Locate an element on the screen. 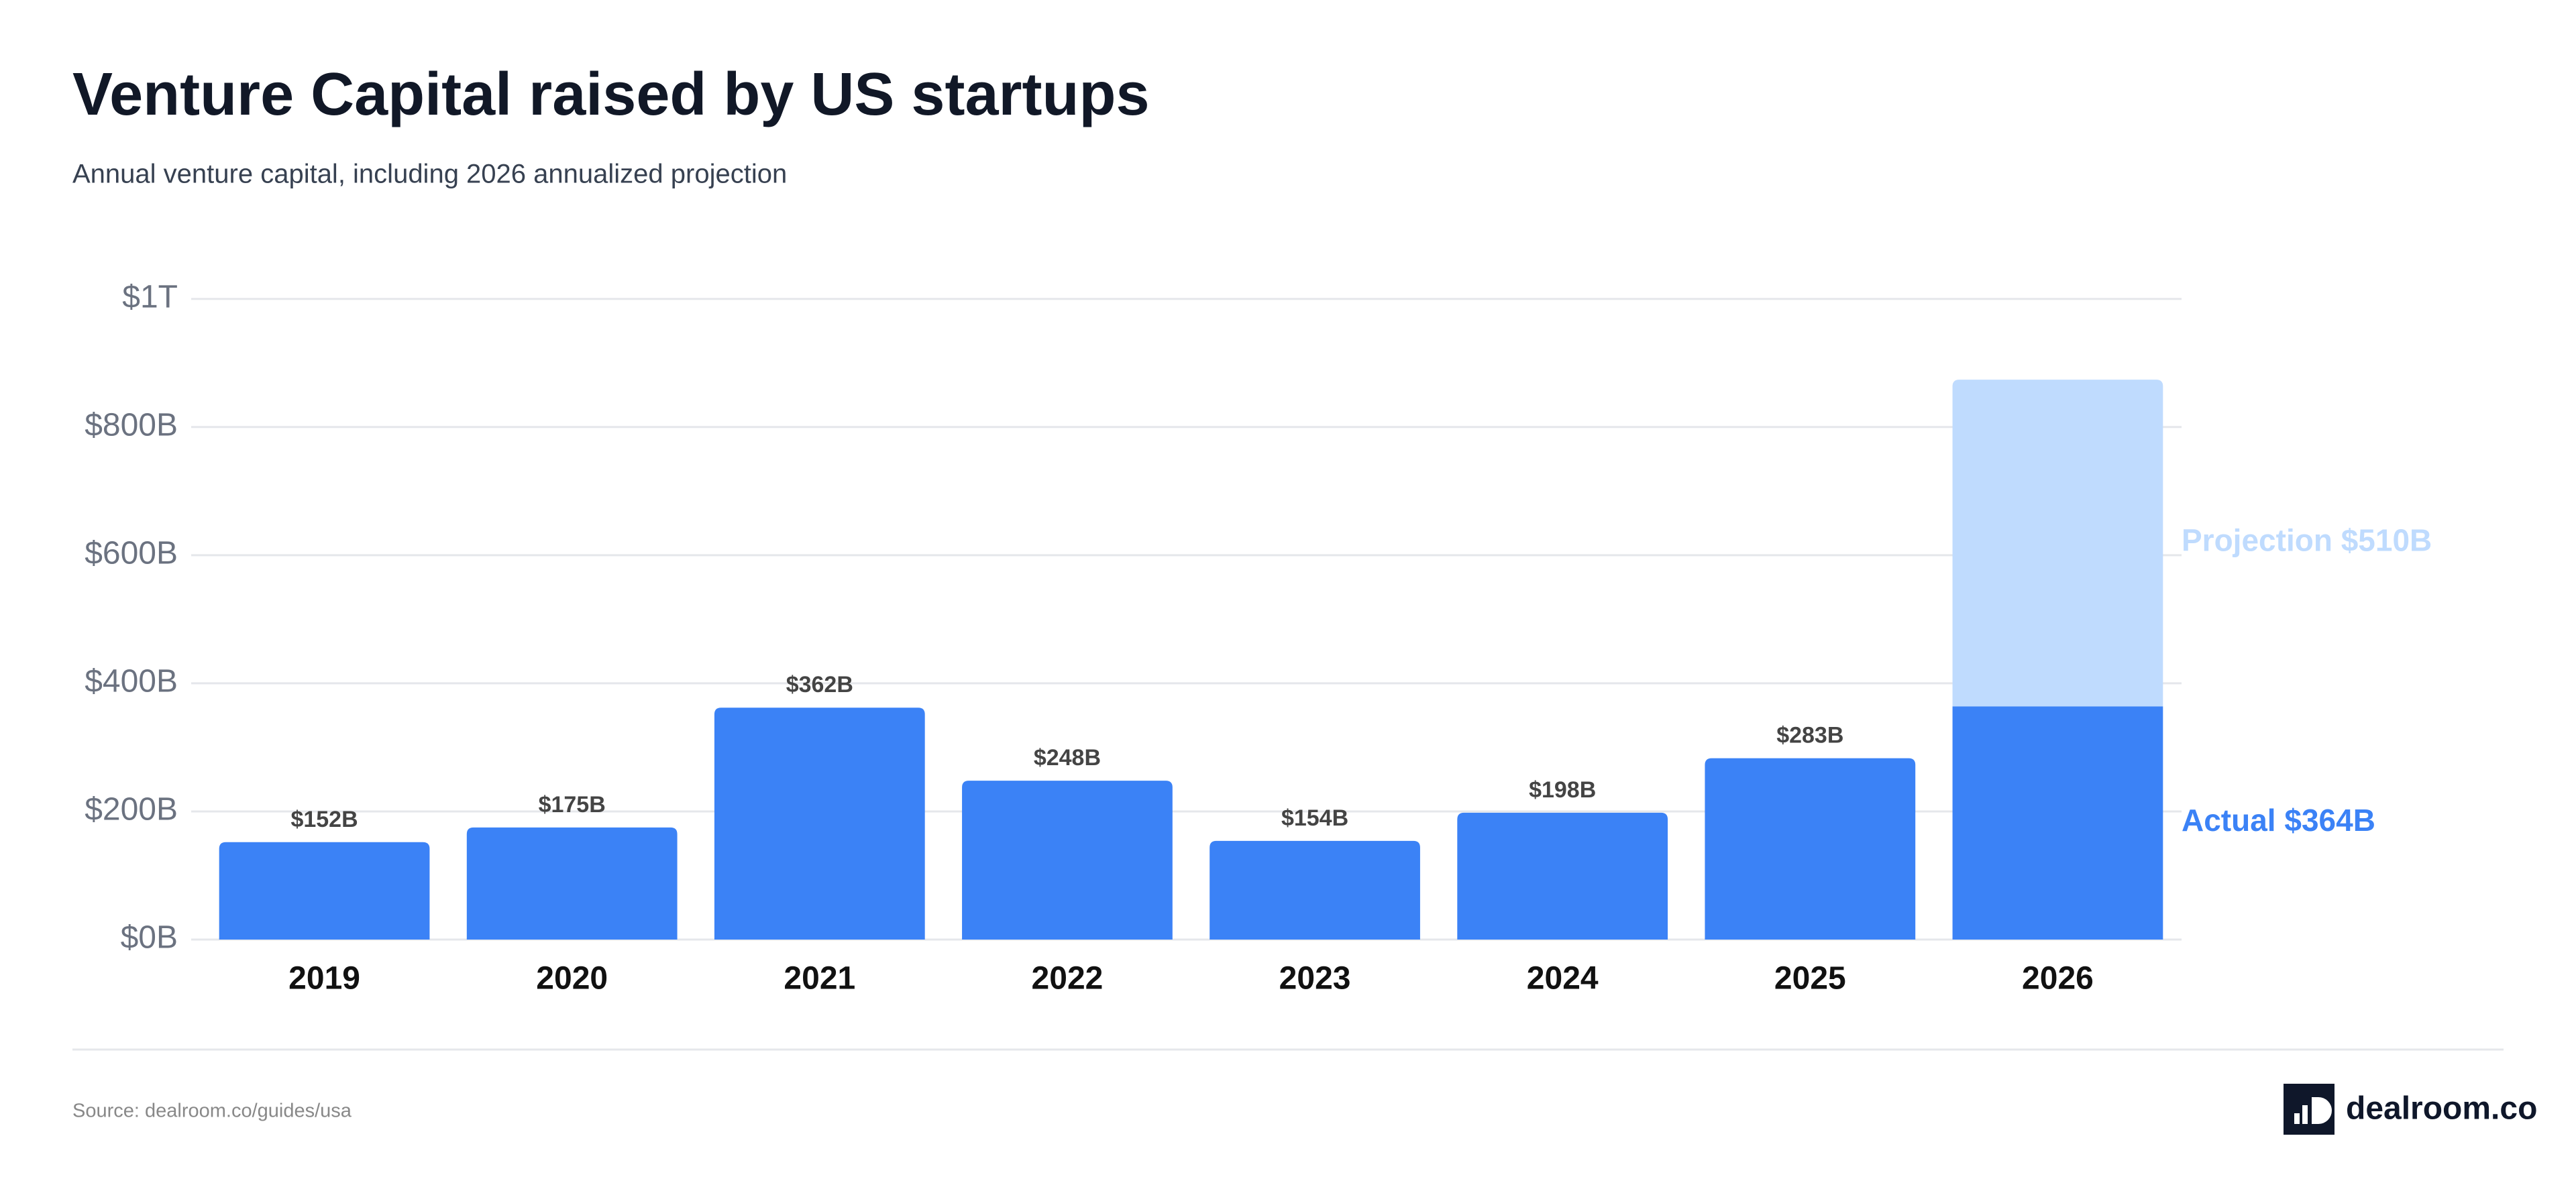 The width and height of the screenshot is (2576, 1185). y-tick-label: $800B is located at coordinates (131, 425).